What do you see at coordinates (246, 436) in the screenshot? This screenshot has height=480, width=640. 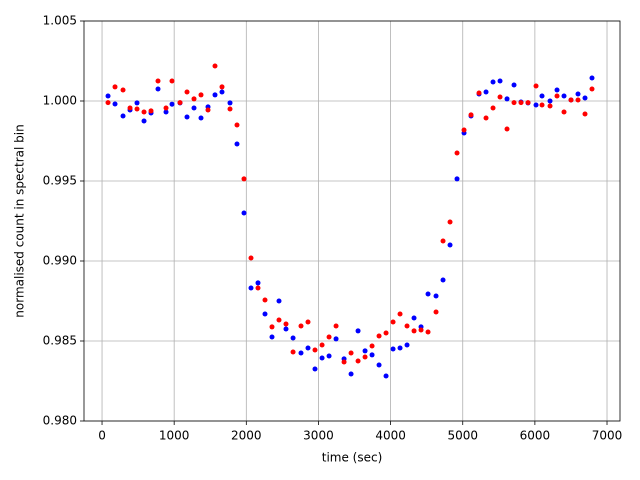 I see `x-tick-label: 2000` at bounding box center [246, 436].